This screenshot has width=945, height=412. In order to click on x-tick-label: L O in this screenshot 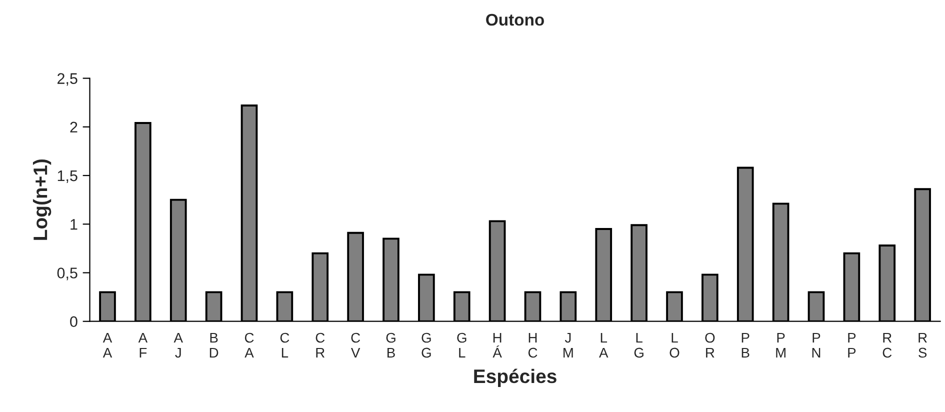, I will do `click(675, 345)`.